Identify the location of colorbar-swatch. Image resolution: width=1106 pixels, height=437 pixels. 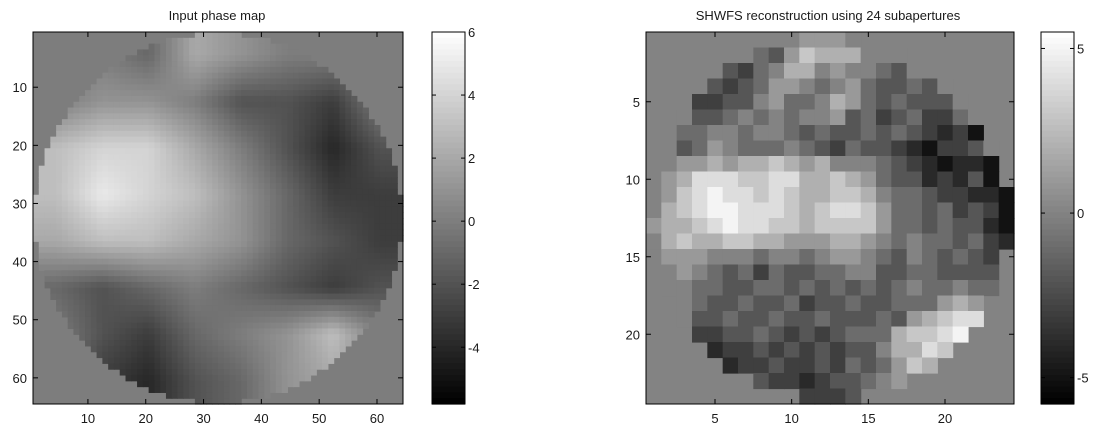
(1057, 395).